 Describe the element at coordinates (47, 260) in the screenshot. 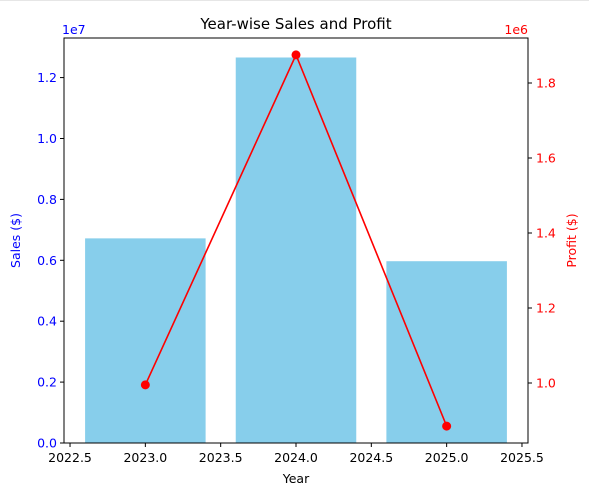

I see `left-tick-label: 0.6` at that location.